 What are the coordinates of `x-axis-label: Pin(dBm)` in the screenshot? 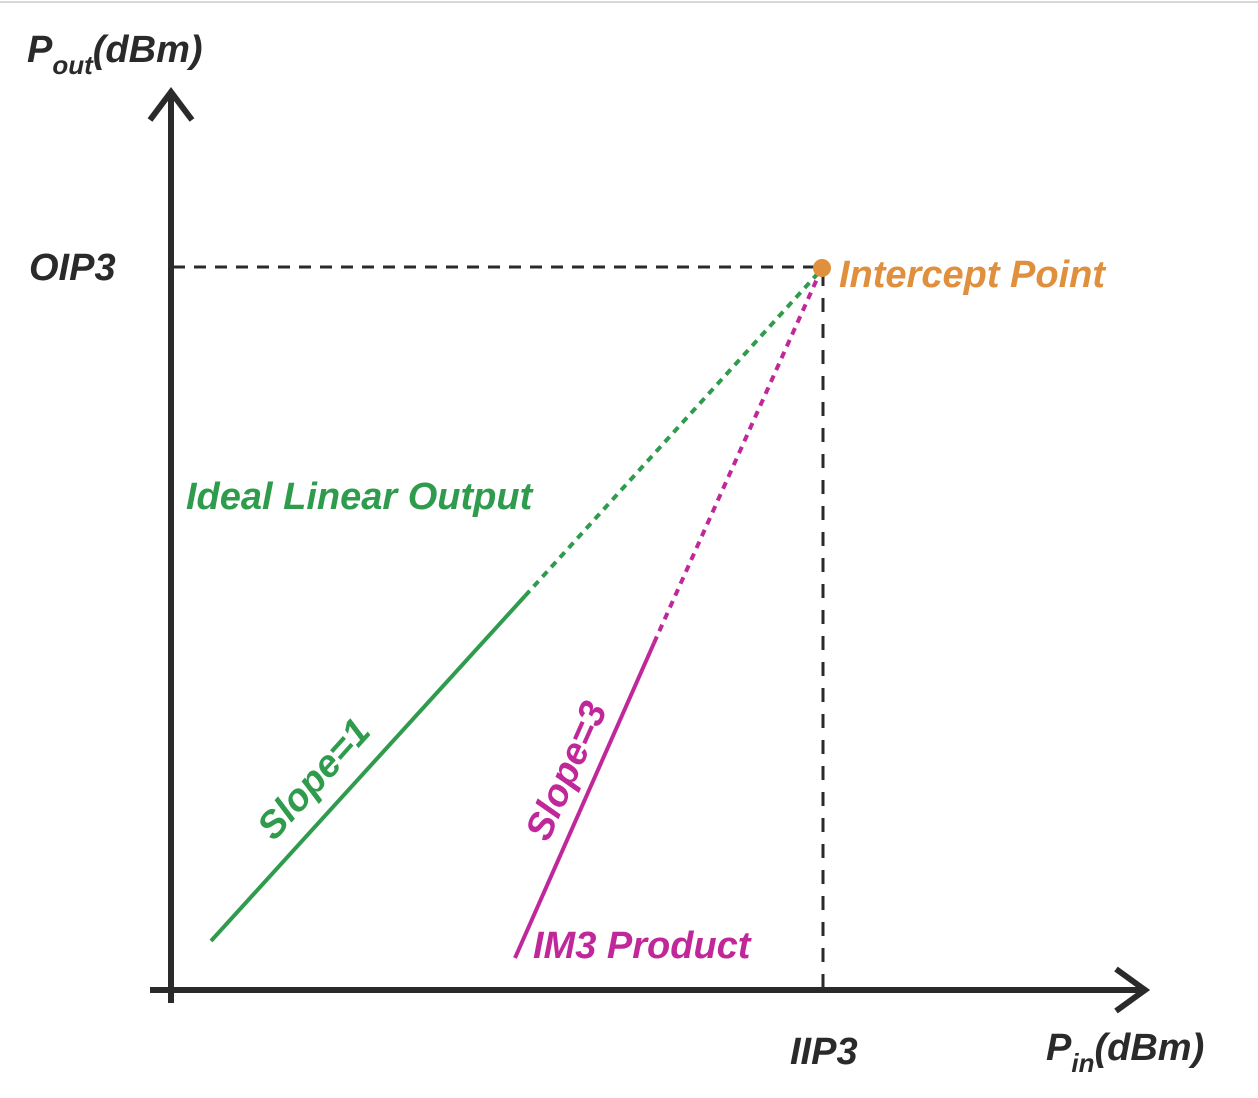 It's located at (1125, 1052).